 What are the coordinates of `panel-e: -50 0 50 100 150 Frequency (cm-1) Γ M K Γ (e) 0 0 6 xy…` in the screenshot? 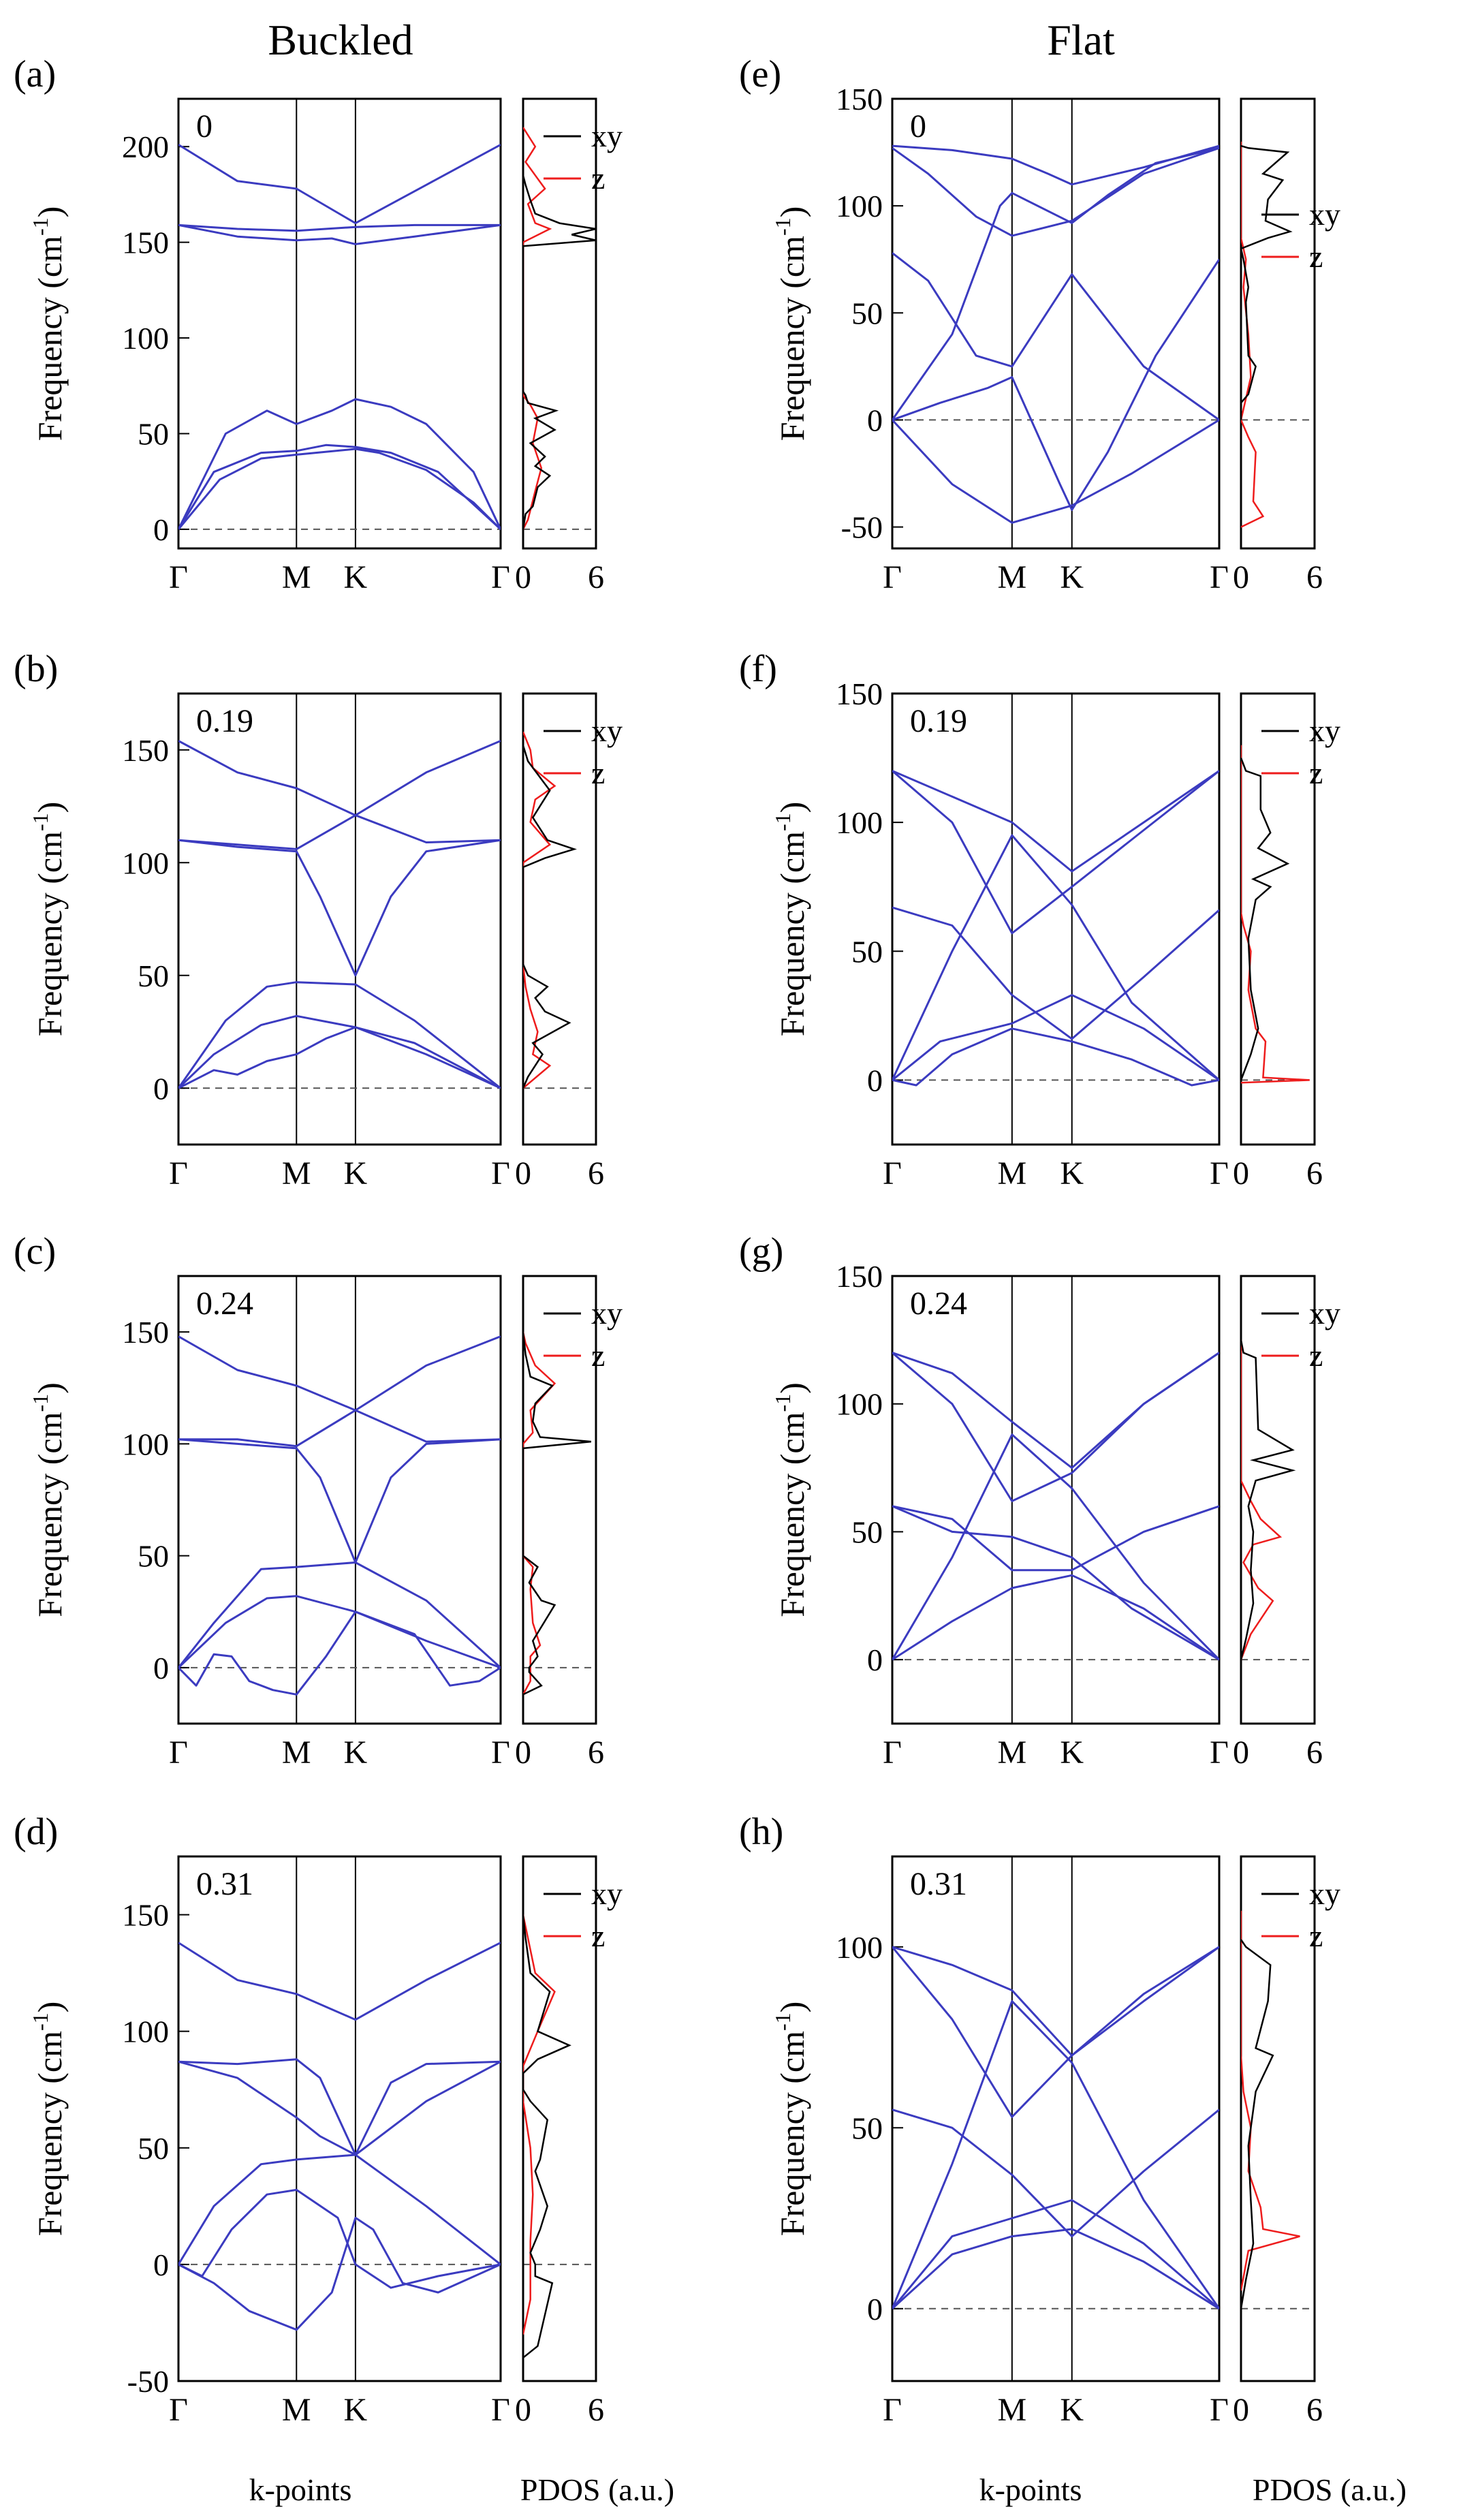 It's located at (1039, 324).